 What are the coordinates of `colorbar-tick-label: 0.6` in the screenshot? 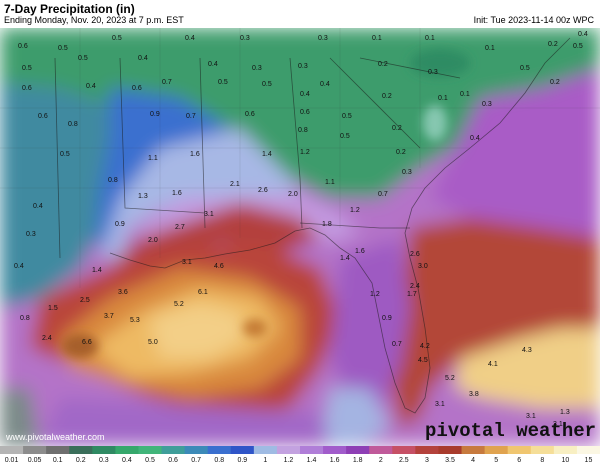 It's located at (173, 460).